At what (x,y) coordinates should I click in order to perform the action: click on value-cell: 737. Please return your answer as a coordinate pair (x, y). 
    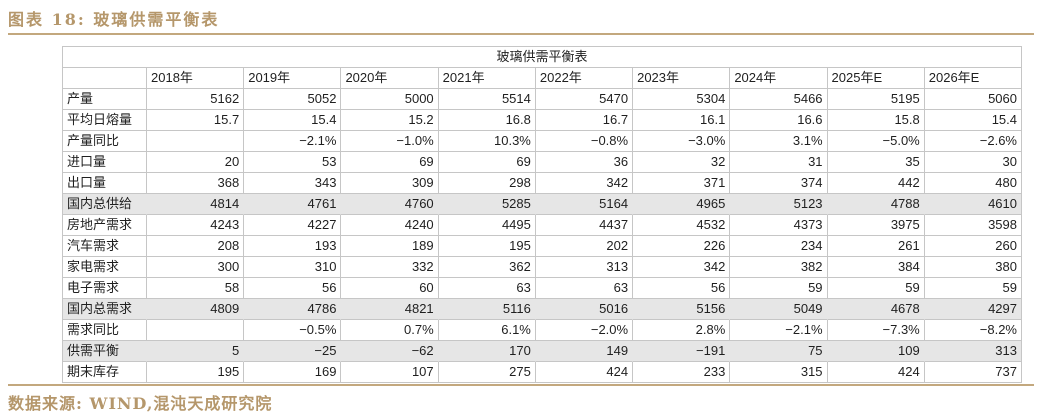
    Looking at the image, I should click on (973, 372).